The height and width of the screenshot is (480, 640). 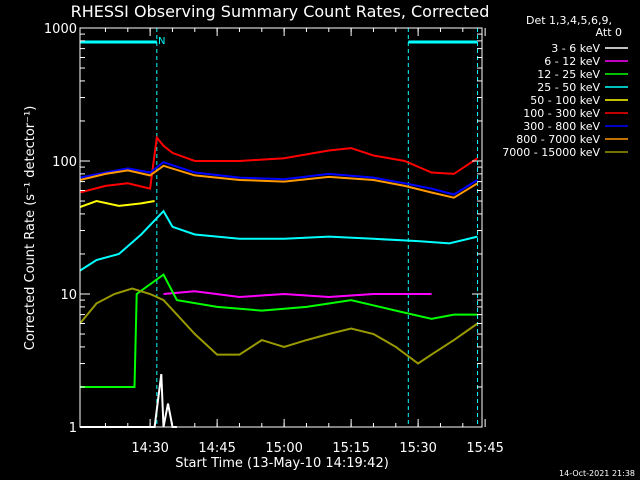 I want to click on x-tick-label-5: 15:45, so click(x=484, y=448).